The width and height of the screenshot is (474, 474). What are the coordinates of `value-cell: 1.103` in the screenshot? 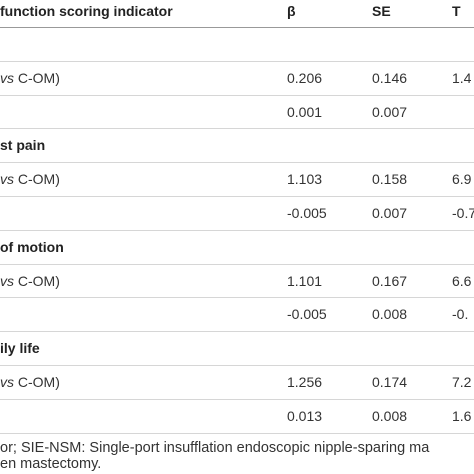 It's located at (305, 179).